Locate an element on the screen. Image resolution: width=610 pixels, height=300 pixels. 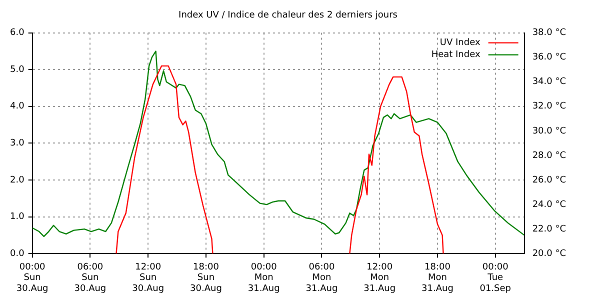
y-tick-label: 3.0 is located at coordinates (17, 143).